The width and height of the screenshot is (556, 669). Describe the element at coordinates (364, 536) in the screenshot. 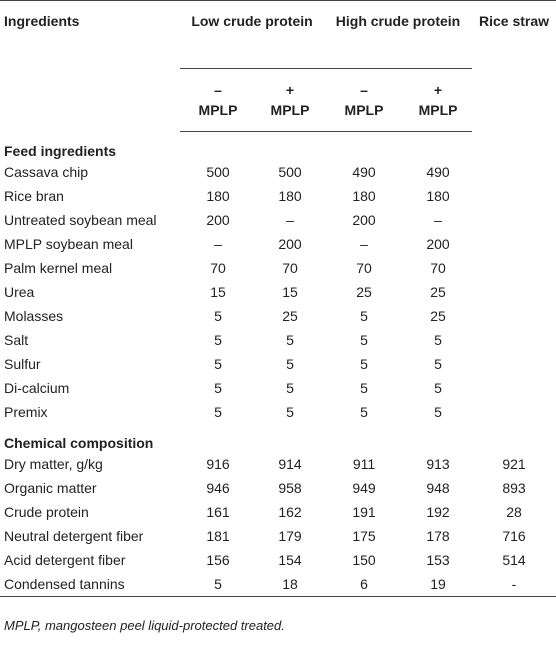

I see `cell: 175` at that location.